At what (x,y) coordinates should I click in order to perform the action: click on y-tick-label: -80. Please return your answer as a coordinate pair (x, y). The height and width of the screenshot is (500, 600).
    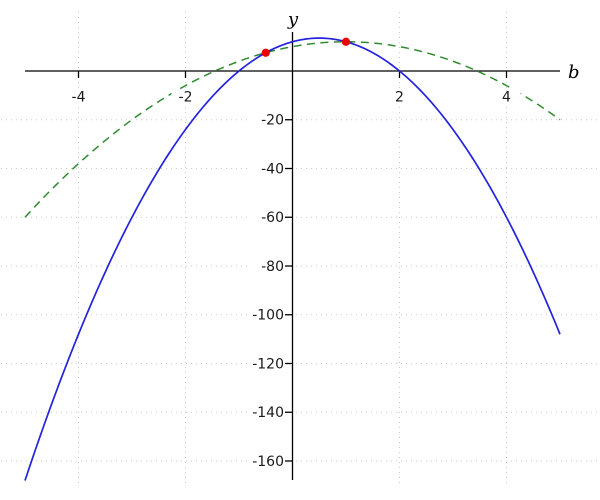
    Looking at the image, I should click on (272, 267).